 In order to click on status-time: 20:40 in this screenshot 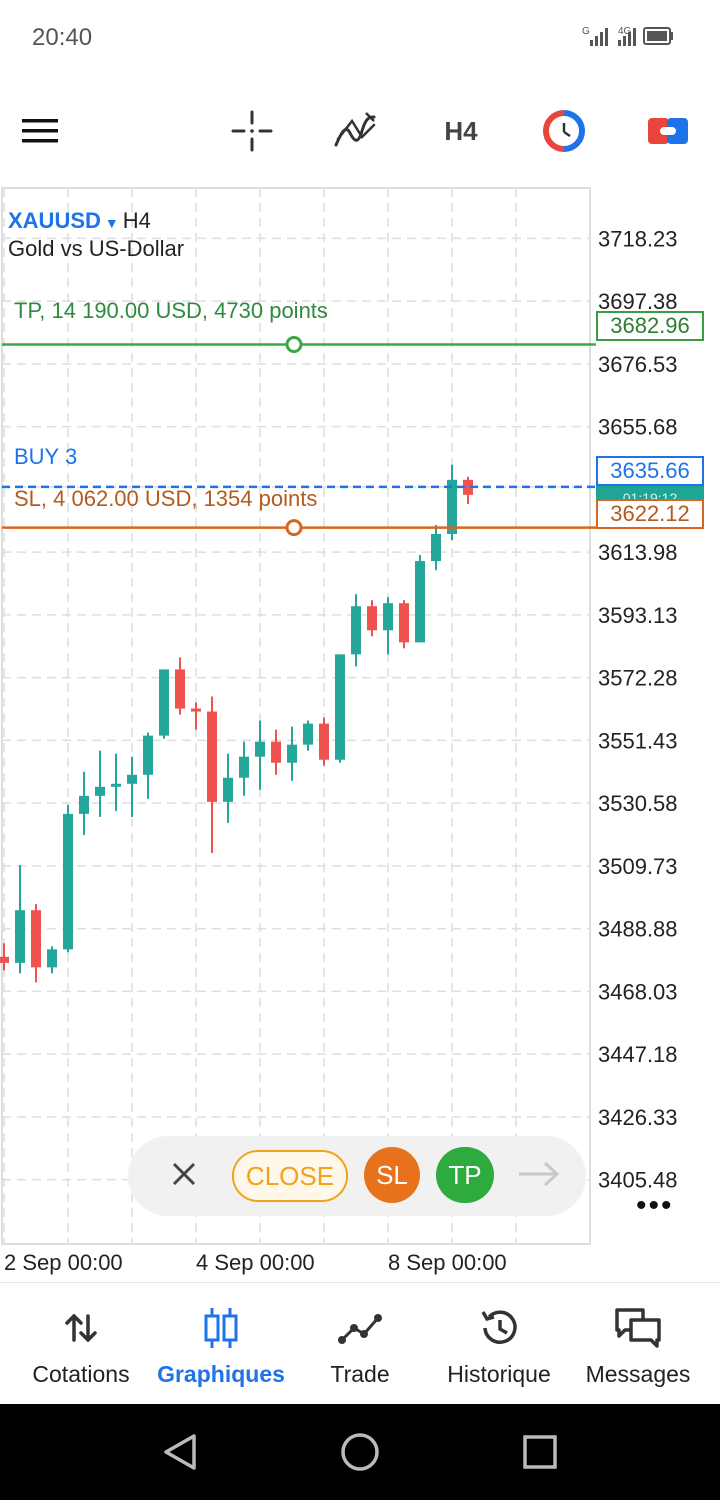, I will do `click(62, 37)`.